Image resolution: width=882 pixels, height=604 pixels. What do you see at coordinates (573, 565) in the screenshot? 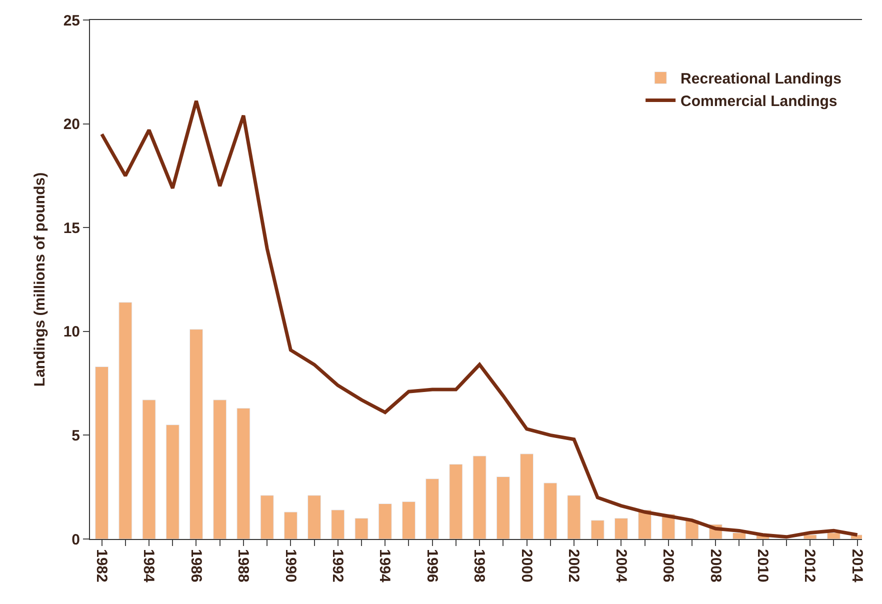
I see `x-tick-label: 2002` at bounding box center [573, 565].